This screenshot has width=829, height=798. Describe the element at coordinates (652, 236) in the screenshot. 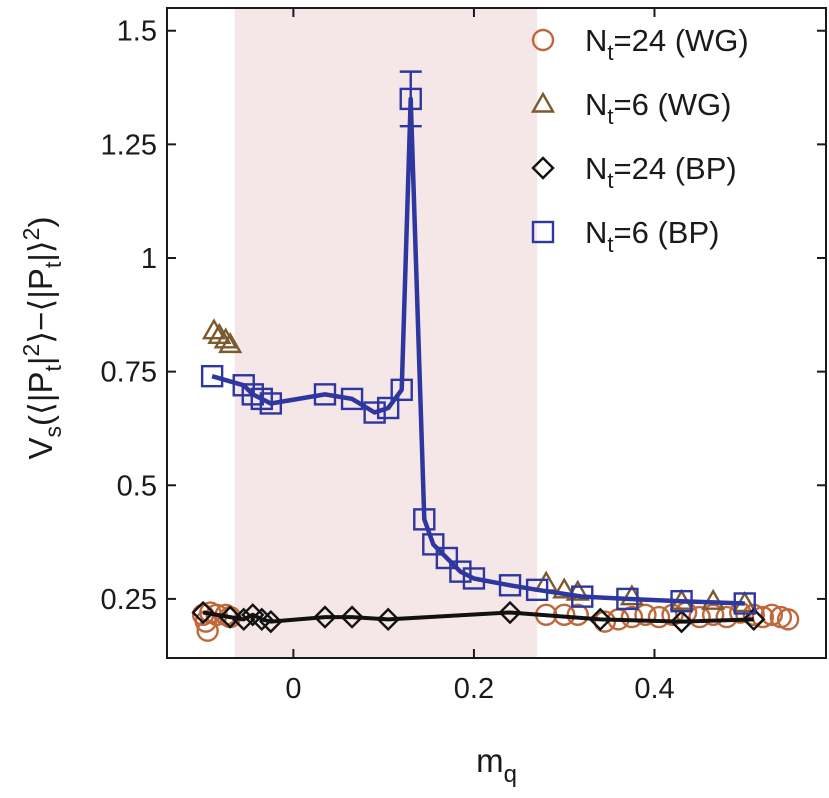

I see `legend-entry-label: Nt=6 (BP)` at that location.